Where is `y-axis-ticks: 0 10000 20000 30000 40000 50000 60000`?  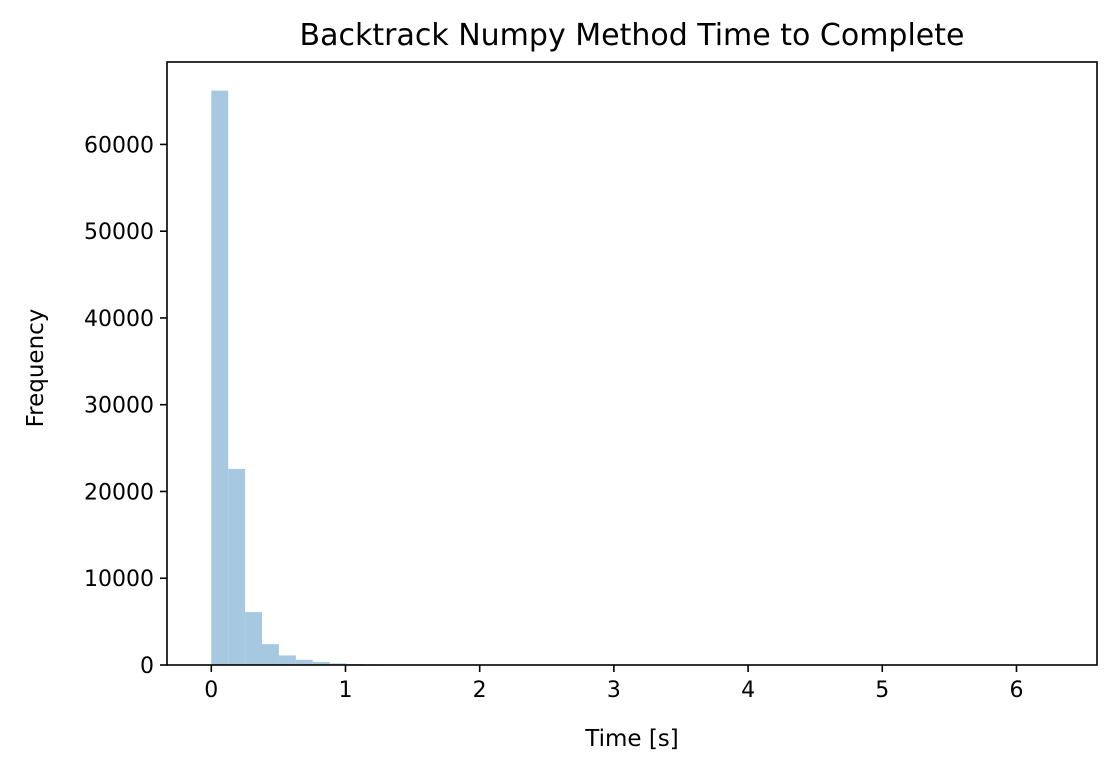
y-axis-ticks: 0 10000 20000 30000 40000 50000 60000 is located at coordinates (125, 406).